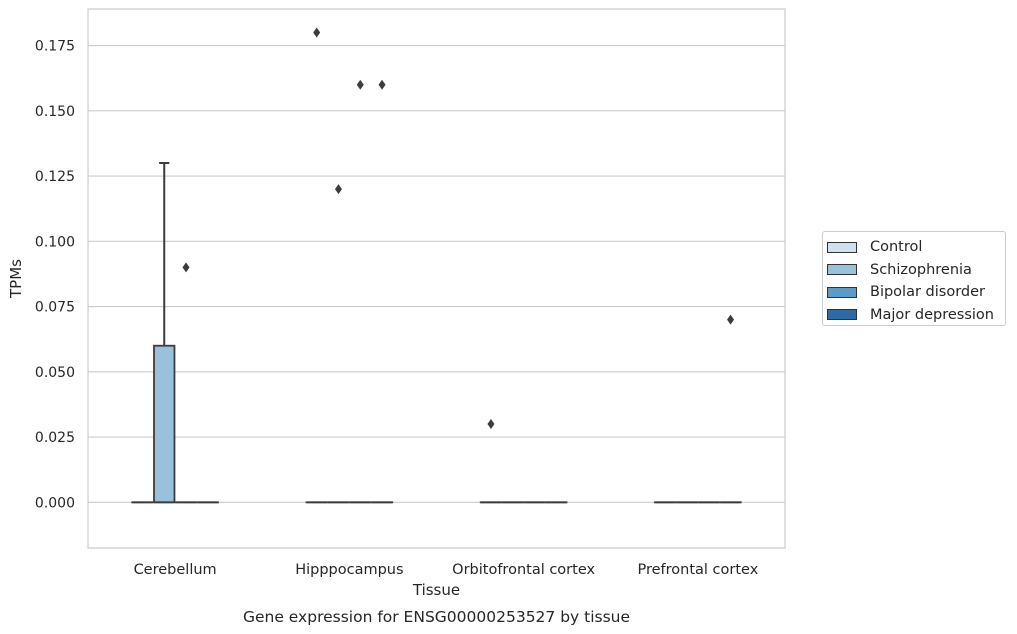  What do you see at coordinates (55, 112) in the screenshot?
I see `y-tick-label: 0.150` at bounding box center [55, 112].